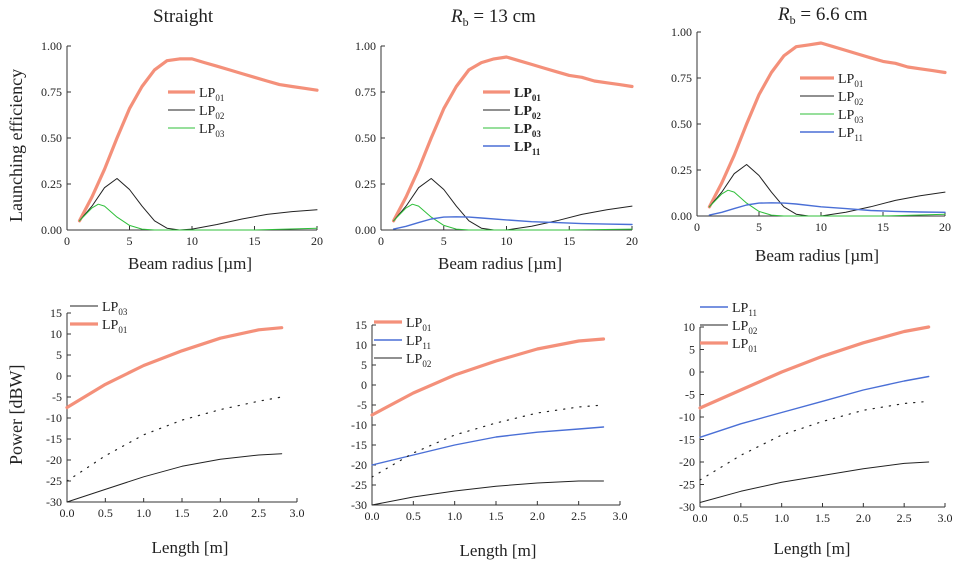 Image resolution: width=956 pixels, height=569 pixels. Describe the element at coordinates (190, 263) in the screenshot. I see `x-axis-label-beam-radius: Beam radius [µm]` at that location.